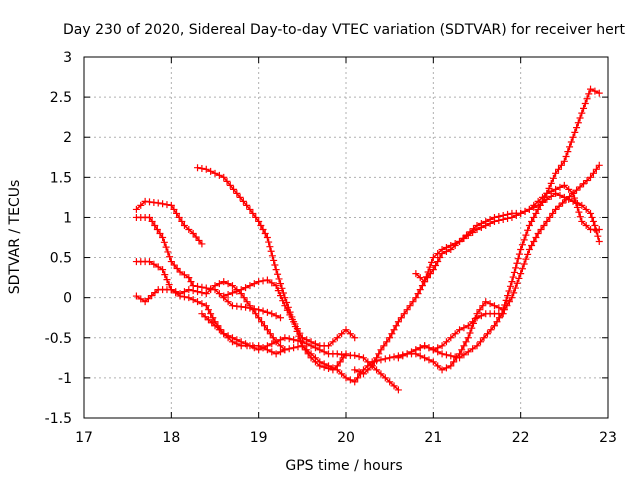 This screenshot has width=640, height=480. What do you see at coordinates (65, 379) in the screenshot?
I see `y-tick-label: -1` at bounding box center [65, 379].